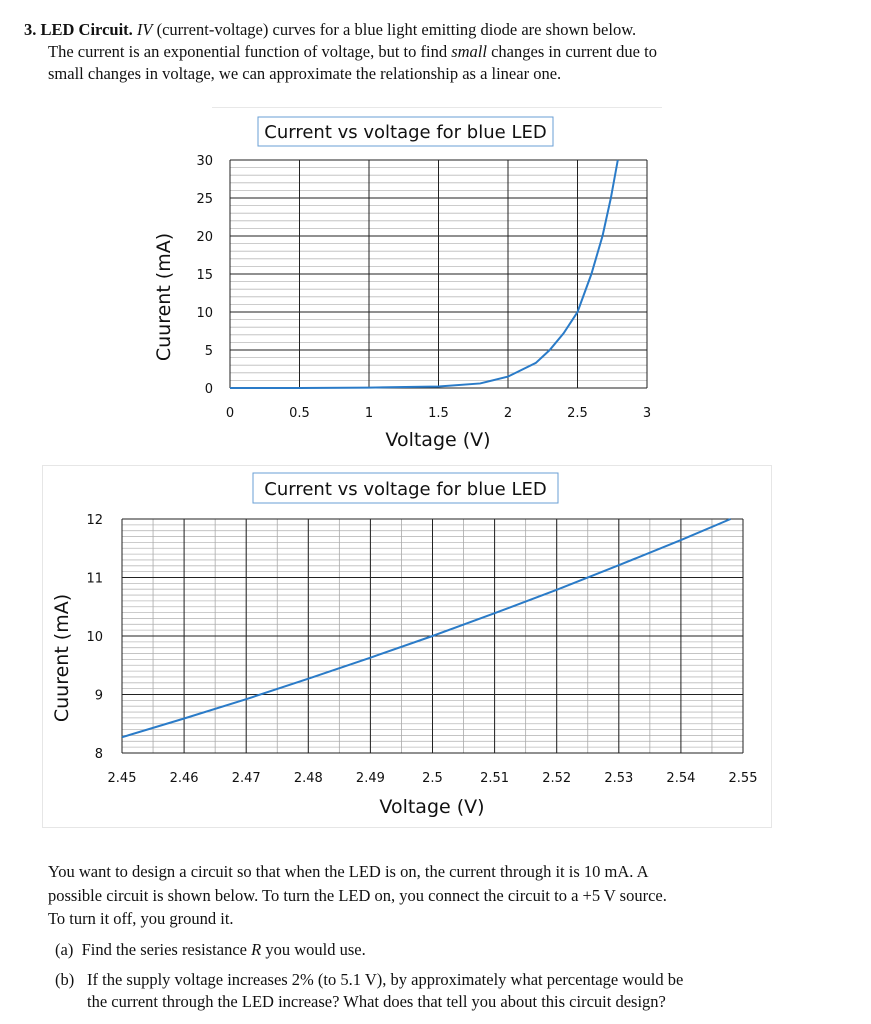 This screenshot has width=871, height=1024. Describe the element at coordinates (313, 949) in the screenshot. I see `text: you would use.` at that location.